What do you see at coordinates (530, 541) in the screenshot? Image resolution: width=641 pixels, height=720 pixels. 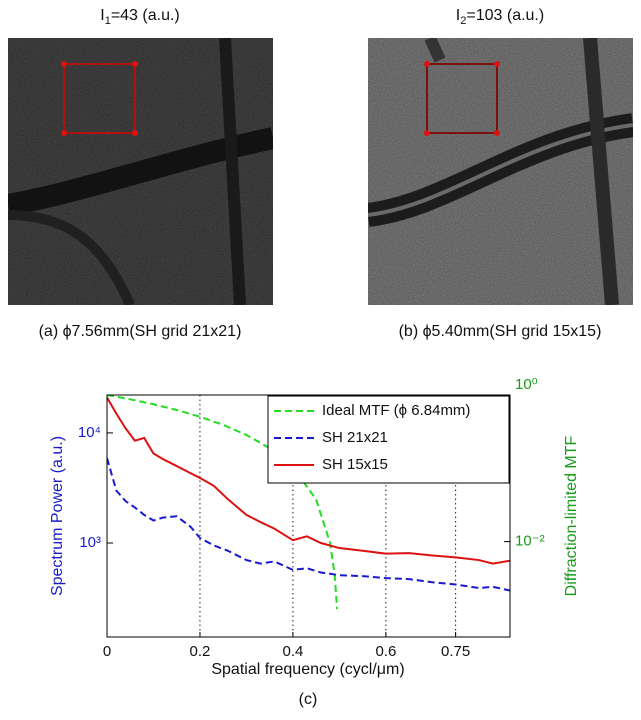 I see `y2-tick-label: 10⁻²` at bounding box center [530, 541].